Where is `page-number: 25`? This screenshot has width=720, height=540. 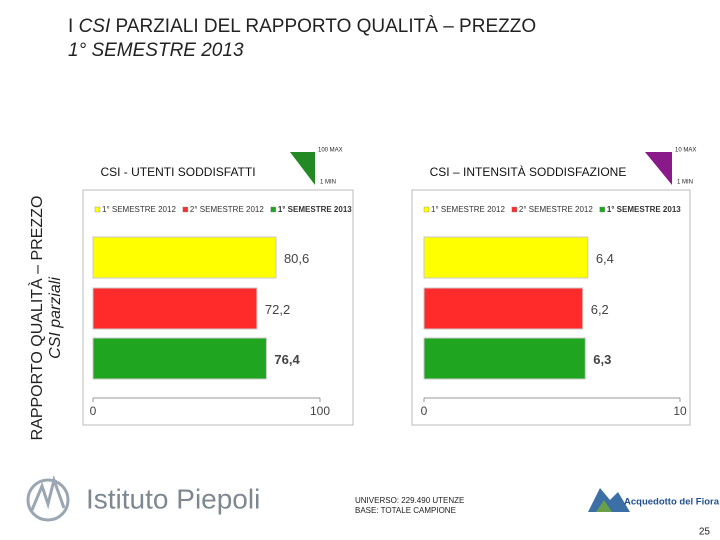 page-number: 25 is located at coordinates (705, 532).